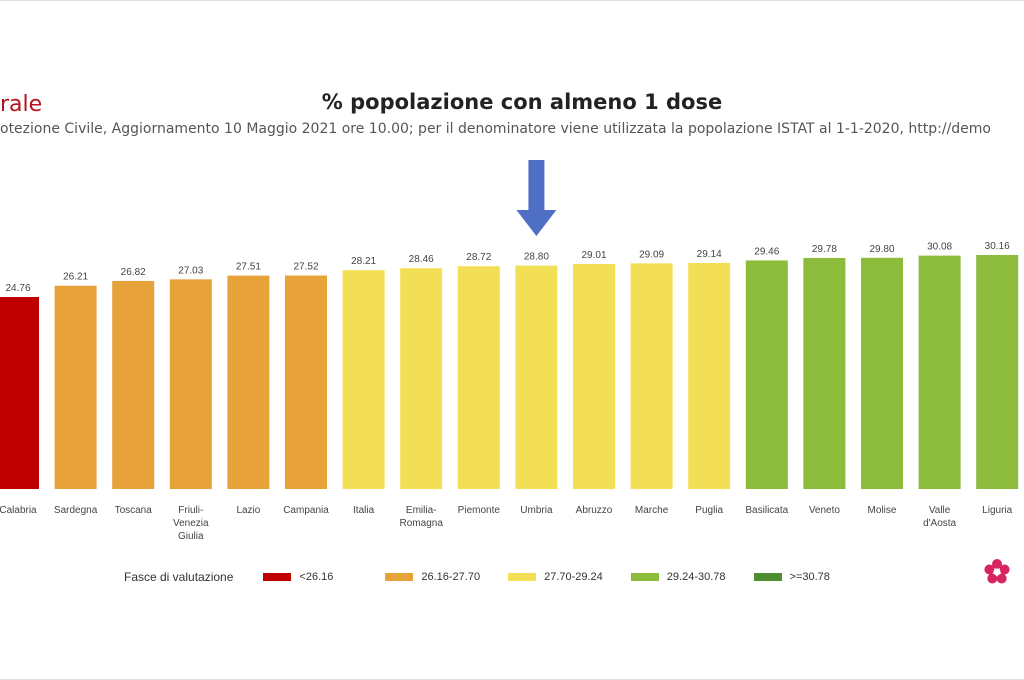  I want to click on bar-abruzzo, so click(594, 376).